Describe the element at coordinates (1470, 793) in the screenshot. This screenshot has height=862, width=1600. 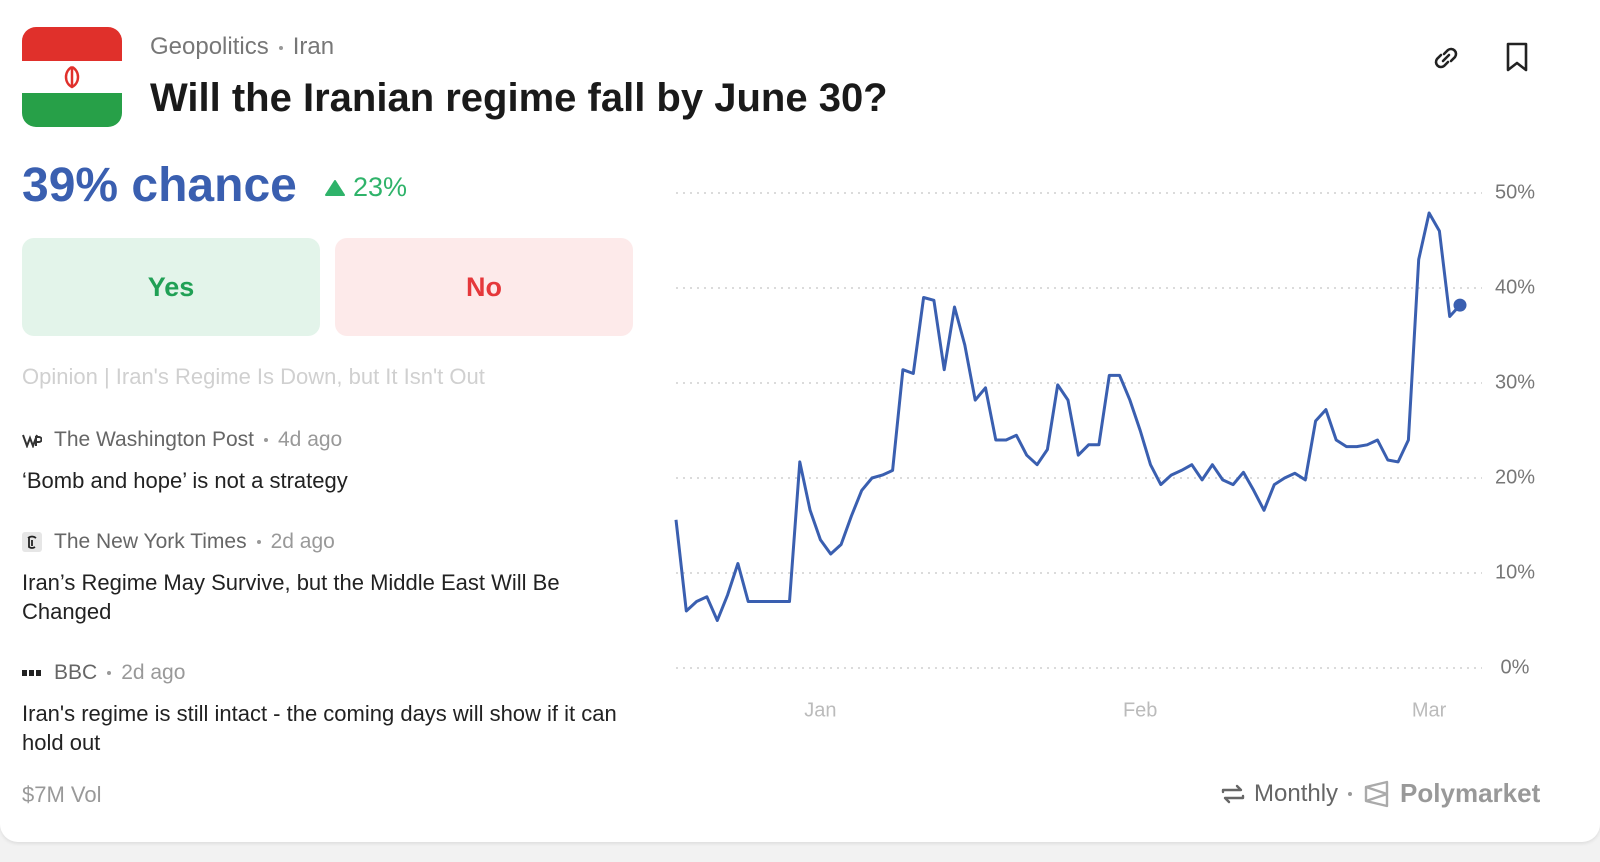
I see `brand: Polymarket` at that location.